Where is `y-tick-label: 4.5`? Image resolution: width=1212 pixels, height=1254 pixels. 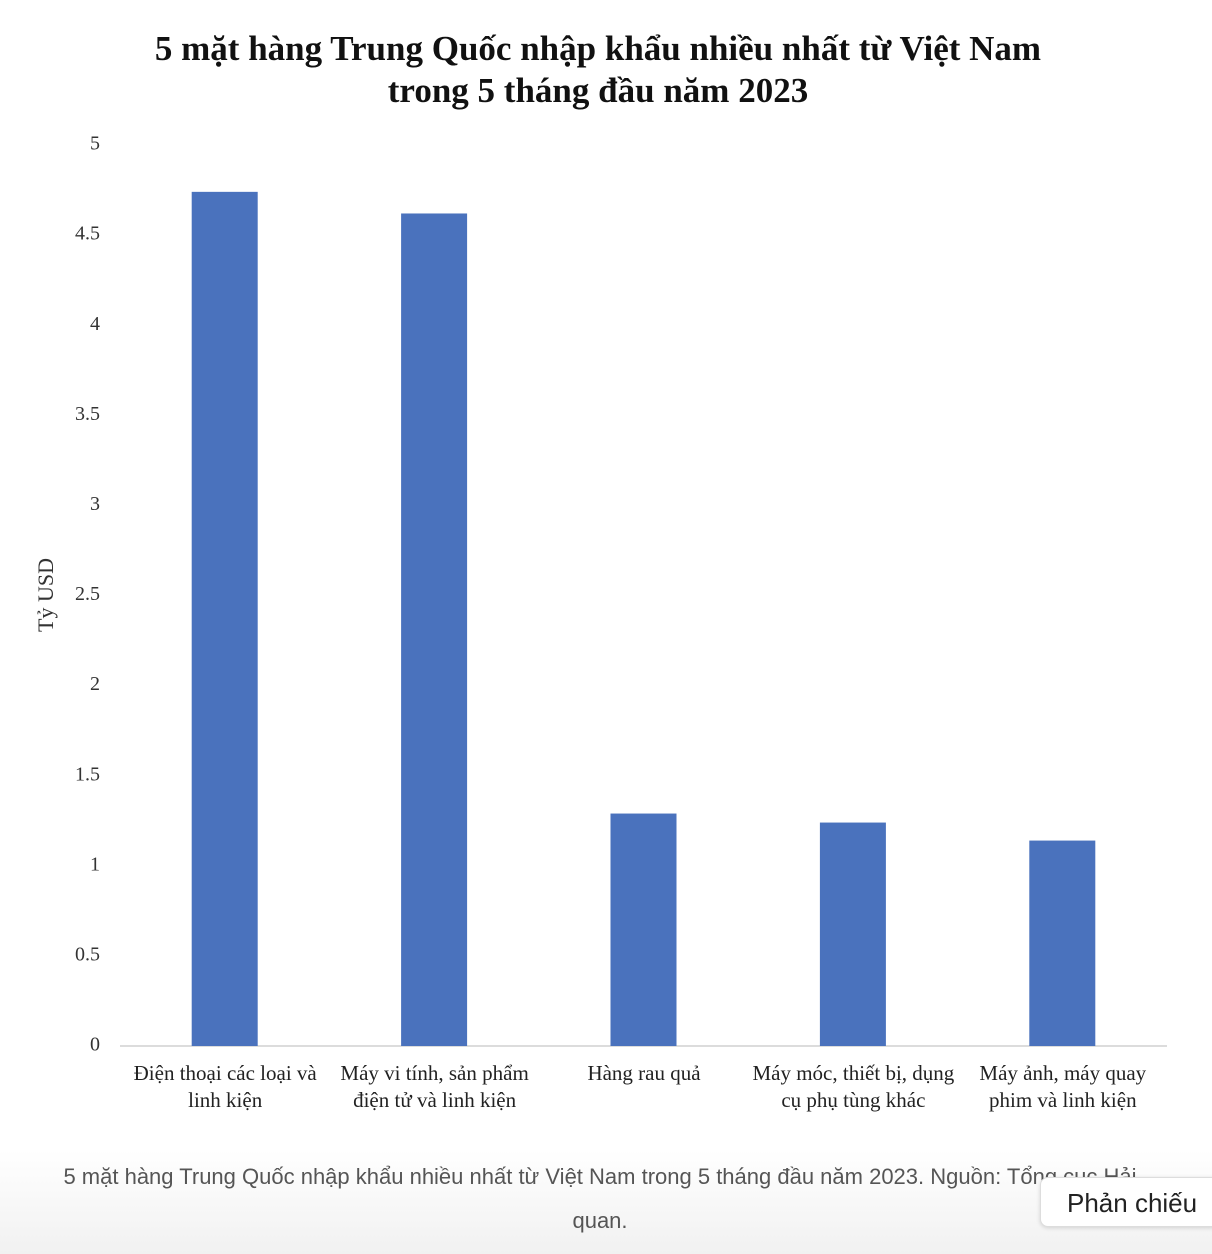 y-tick-label: 4.5 is located at coordinates (87, 234).